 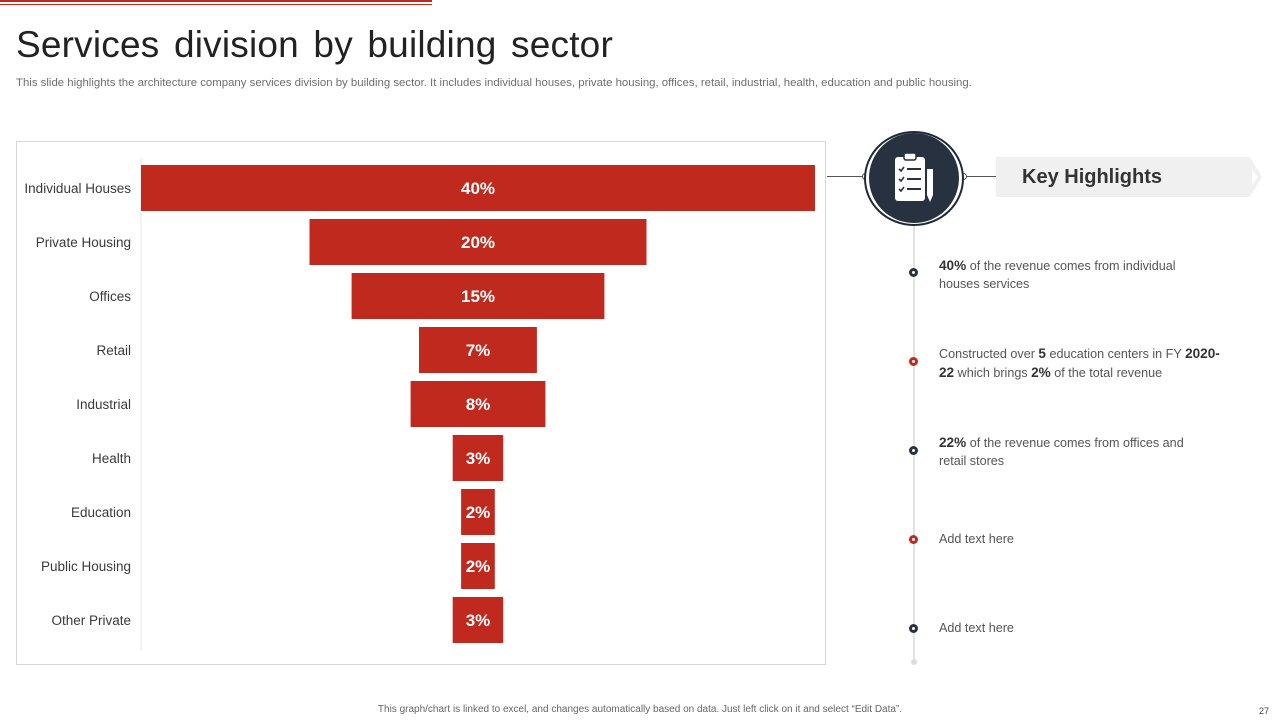 What do you see at coordinates (953, 442) in the screenshot?
I see `highlight-3-value: 22%` at bounding box center [953, 442].